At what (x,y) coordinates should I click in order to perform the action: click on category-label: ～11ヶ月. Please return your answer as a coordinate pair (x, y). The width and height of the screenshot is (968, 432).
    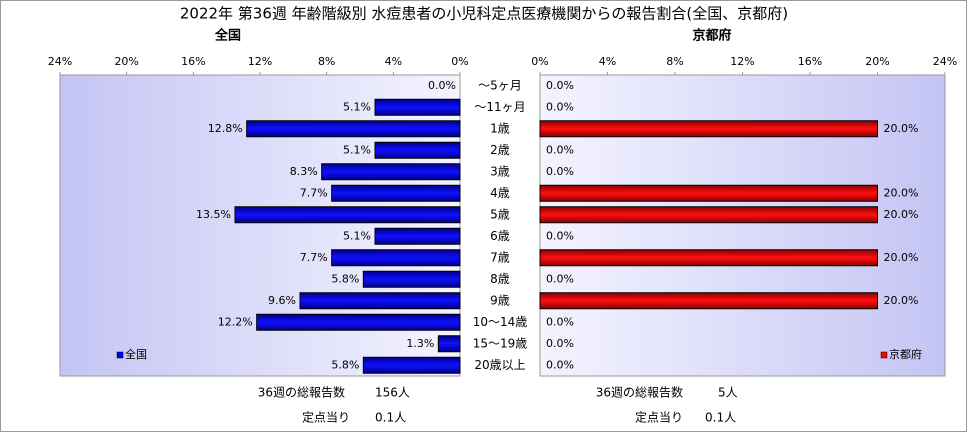
    Looking at the image, I should click on (499, 107).